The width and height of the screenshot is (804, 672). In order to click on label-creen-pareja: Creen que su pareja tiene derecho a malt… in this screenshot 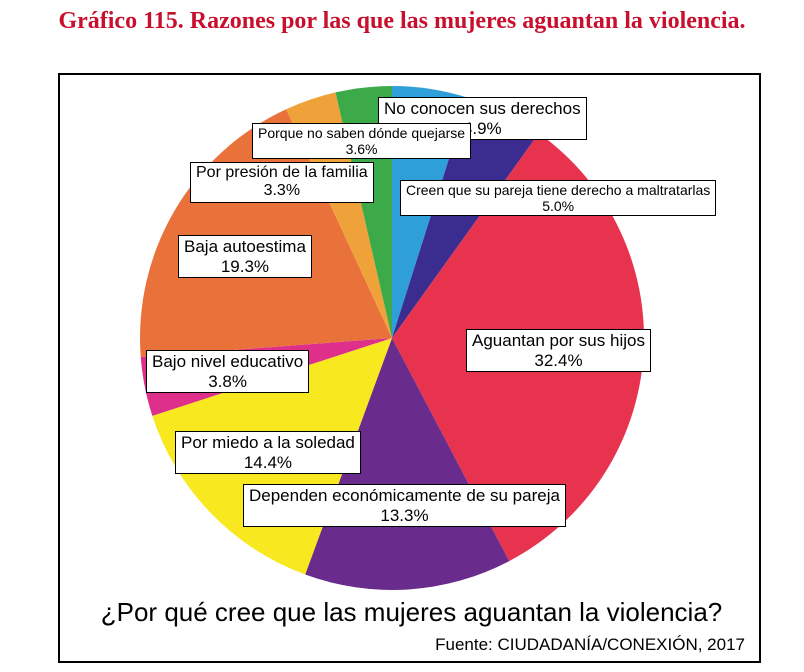, I will do `click(558, 198)`.